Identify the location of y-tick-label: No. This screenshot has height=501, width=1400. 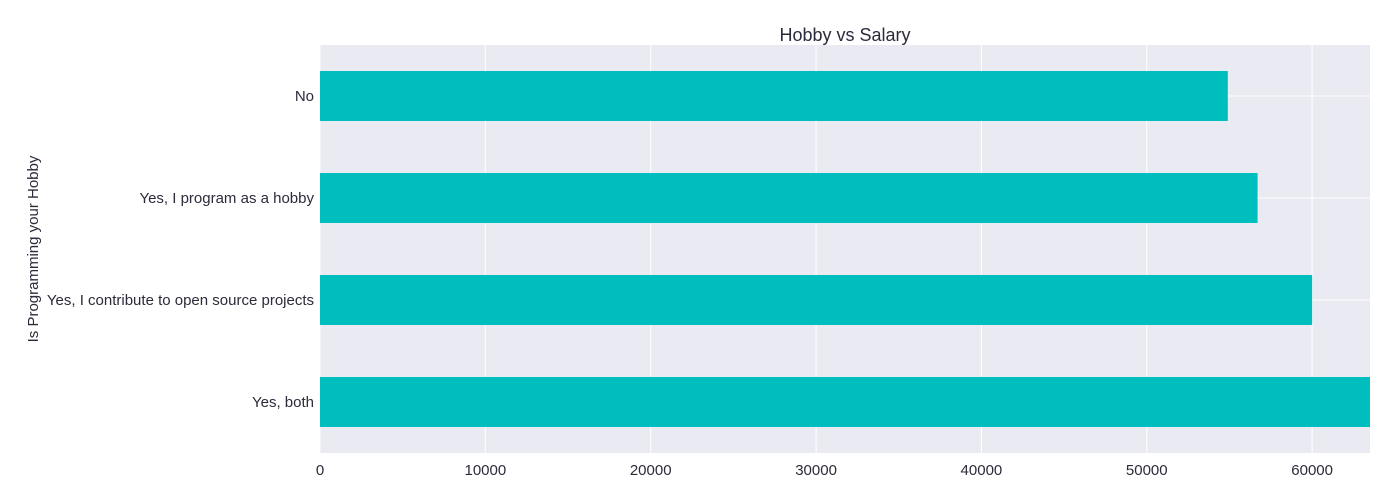
(304, 96).